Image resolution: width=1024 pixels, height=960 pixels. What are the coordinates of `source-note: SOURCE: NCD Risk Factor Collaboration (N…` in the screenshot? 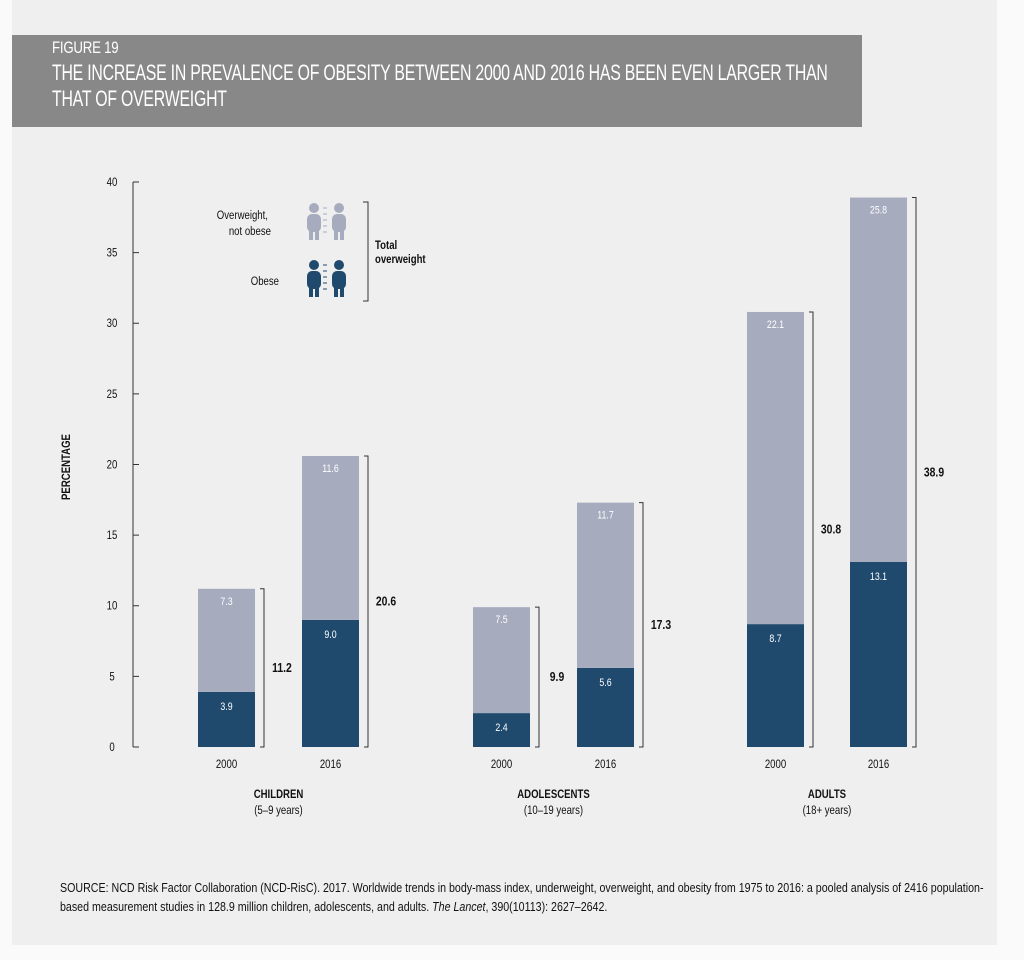 It's located at (523, 897).